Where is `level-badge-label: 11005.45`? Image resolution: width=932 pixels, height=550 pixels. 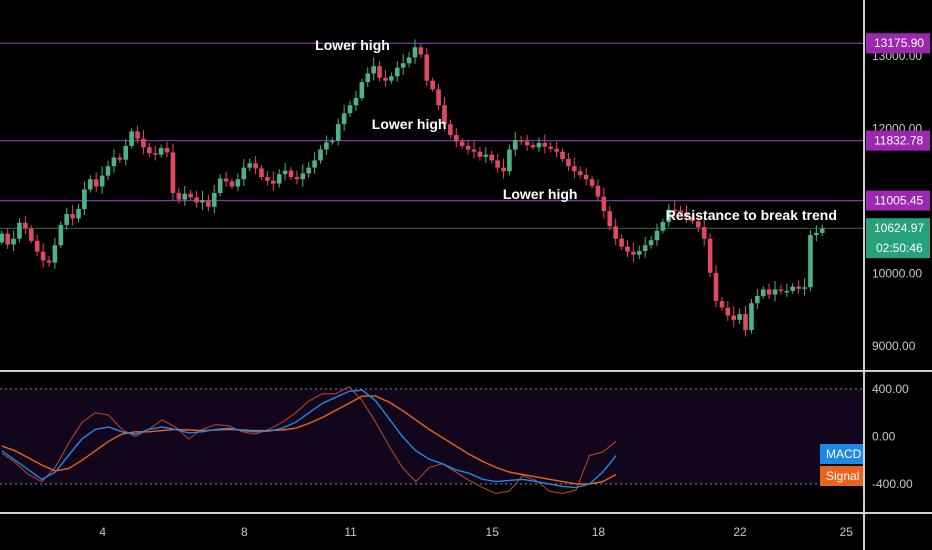 level-badge-label: 11005.45 is located at coordinates (898, 201).